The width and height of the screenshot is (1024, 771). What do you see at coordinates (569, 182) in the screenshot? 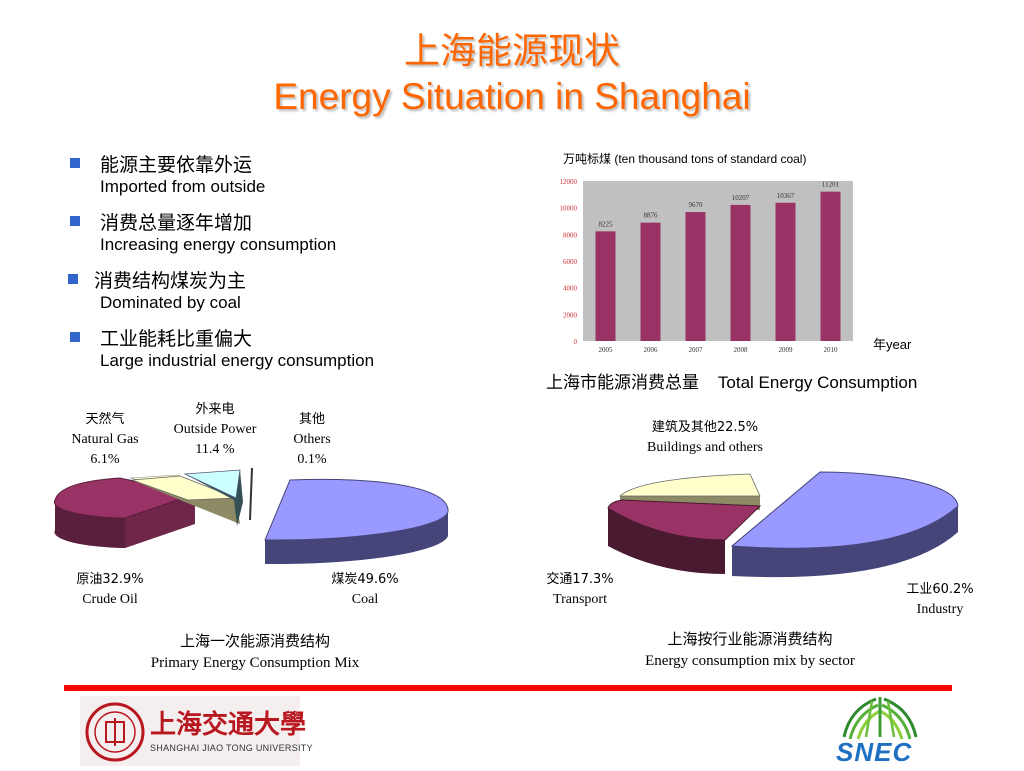
I see `bar-chart-ytick-label: 12000` at bounding box center [569, 182].